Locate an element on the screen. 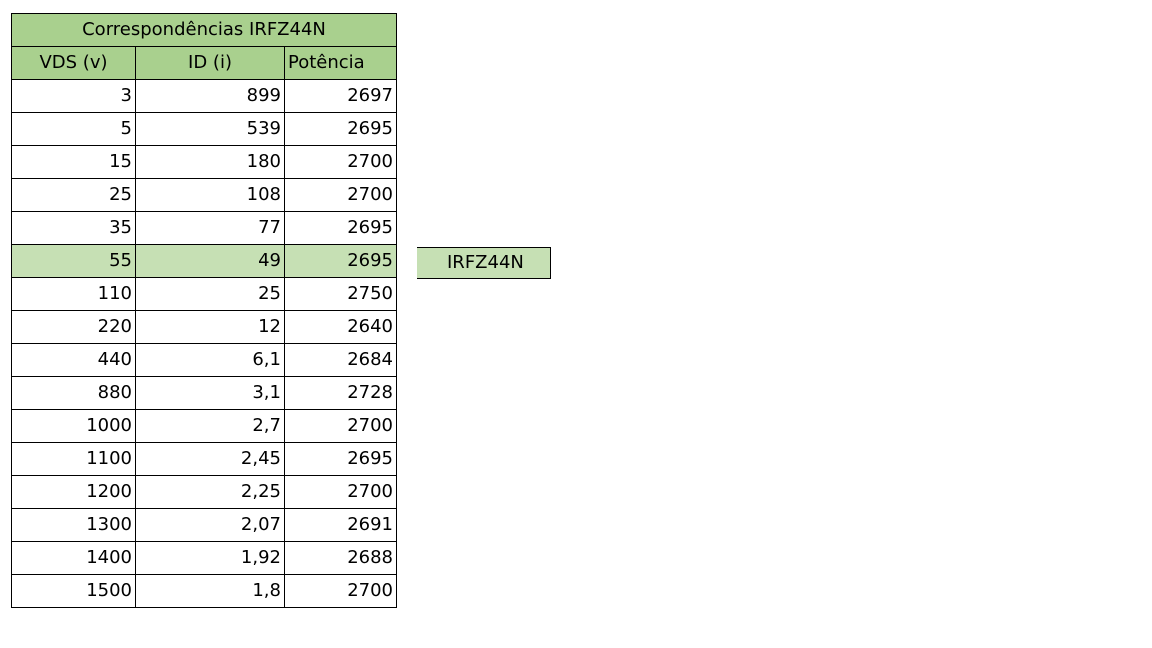 The height and width of the screenshot is (648, 1152). cell-id: 2,25 is located at coordinates (210, 492).